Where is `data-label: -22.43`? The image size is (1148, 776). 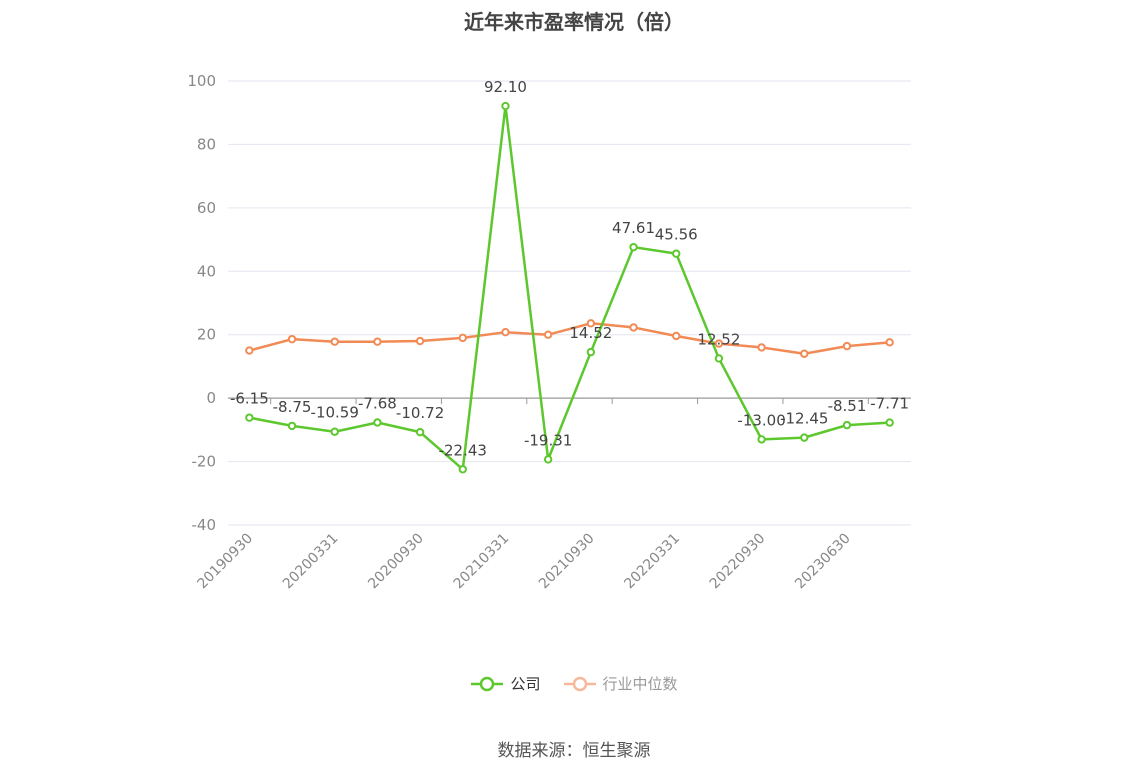 data-label: -22.43 is located at coordinates (463, 450).